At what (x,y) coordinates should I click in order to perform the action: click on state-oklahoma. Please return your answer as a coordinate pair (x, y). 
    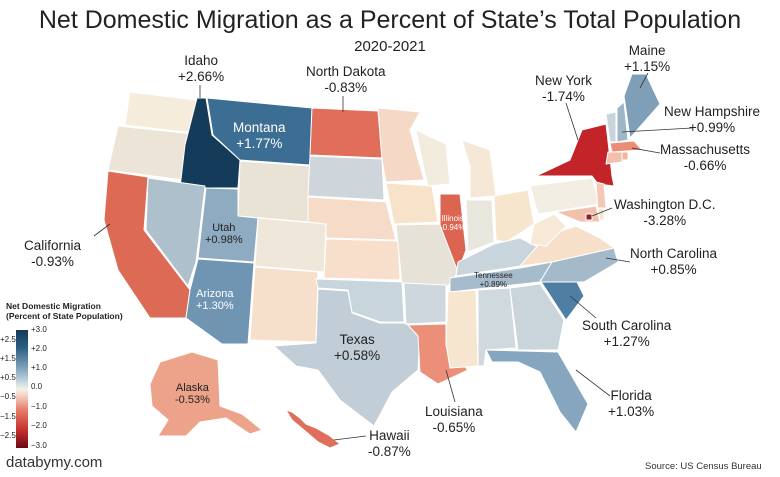
    Looking at the image, I should click on (360, 300).